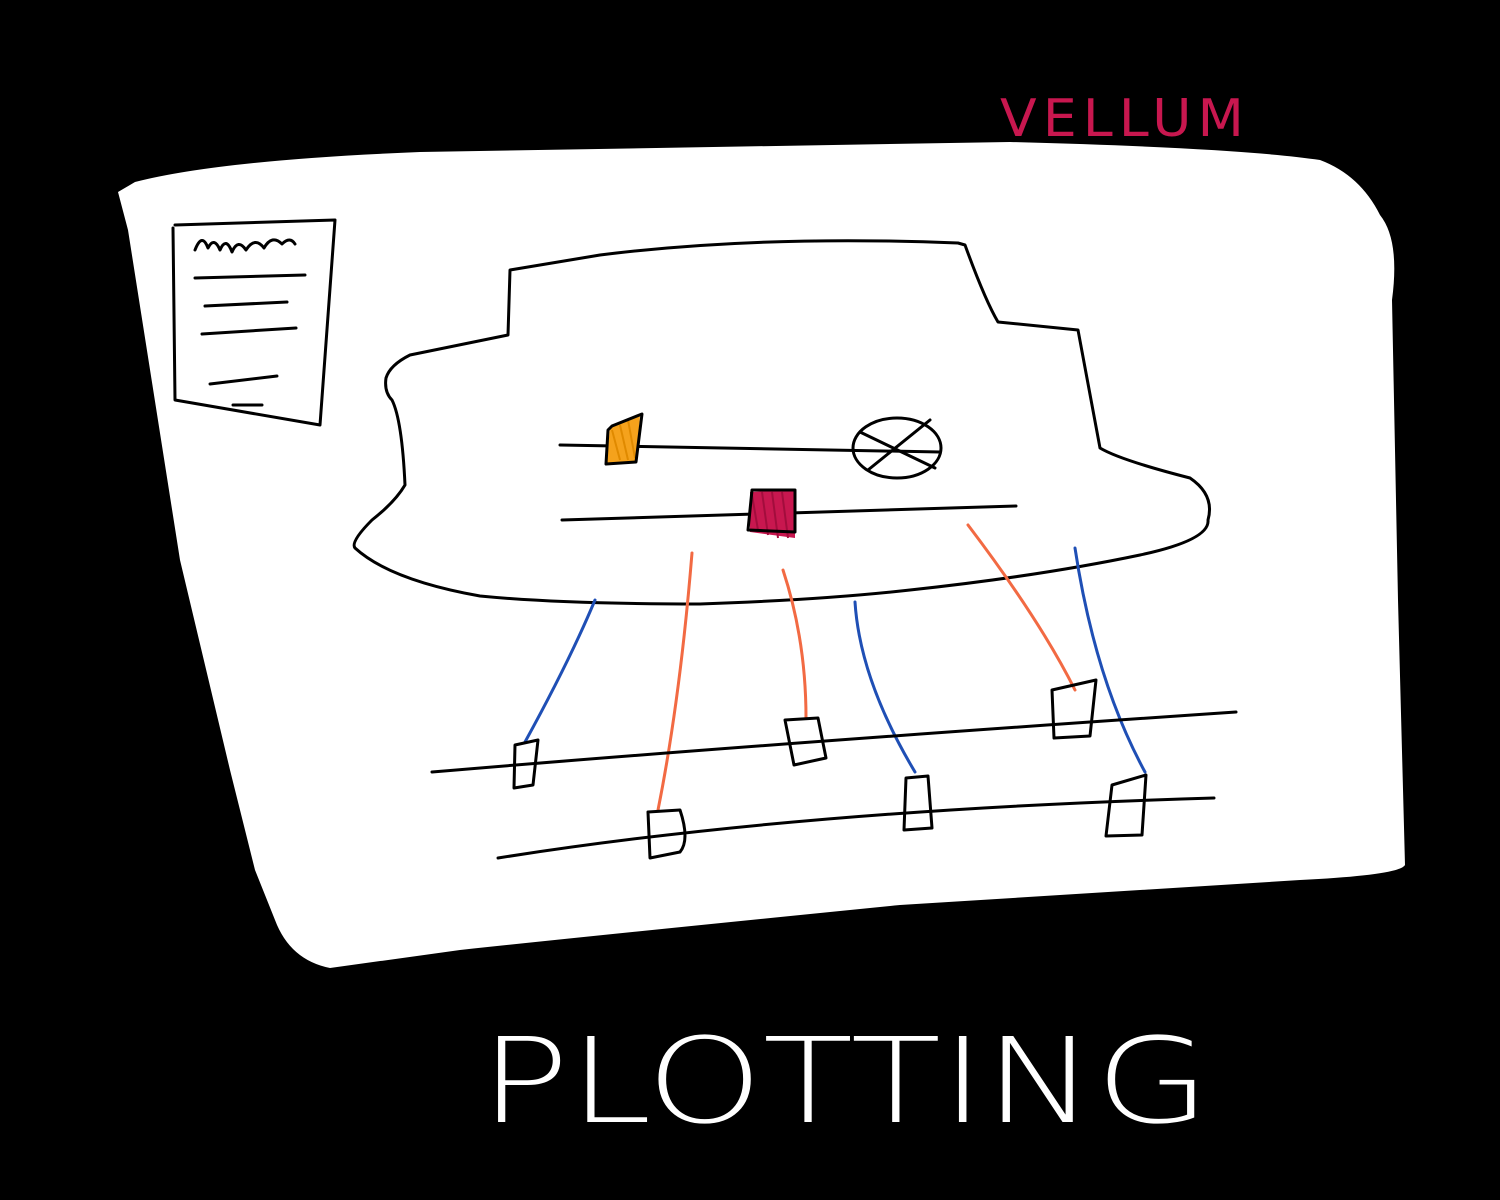 Image resolution: width=1500 pixels, height=1200 pixels. I want to click on vellum-label: VELLUM, so click(1125, 119).